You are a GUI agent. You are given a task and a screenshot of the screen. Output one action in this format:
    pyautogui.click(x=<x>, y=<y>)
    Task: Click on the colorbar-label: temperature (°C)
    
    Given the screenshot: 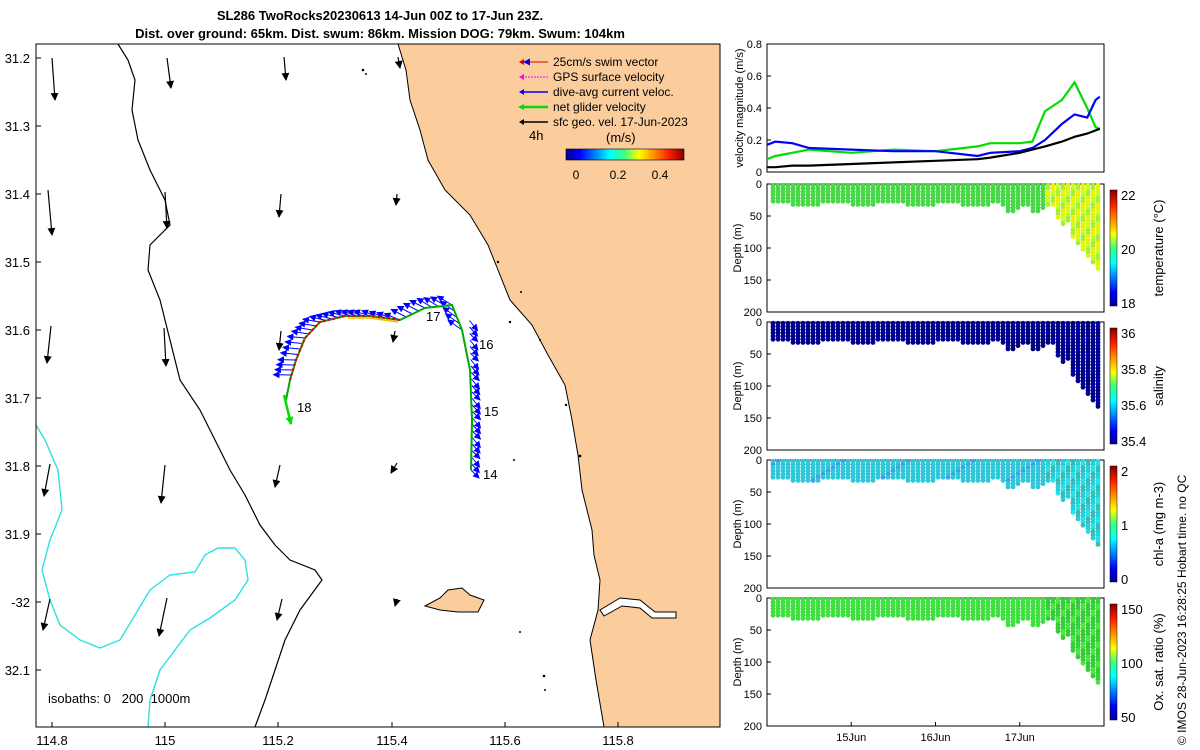 What is the action you would take?
    pyautogui.click(x=1158, y=248)
    